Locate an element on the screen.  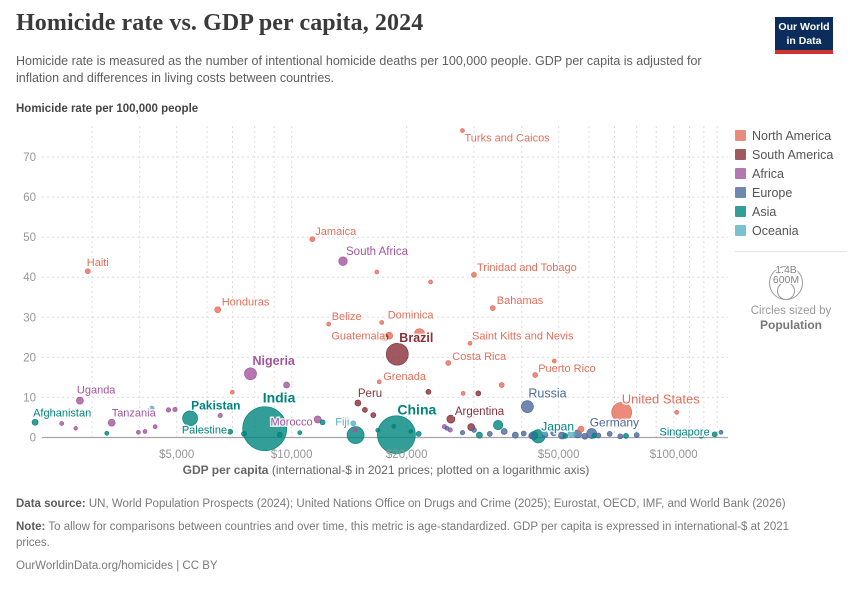
country-label-dominica: Dominica is located at coordinates (411, 315).